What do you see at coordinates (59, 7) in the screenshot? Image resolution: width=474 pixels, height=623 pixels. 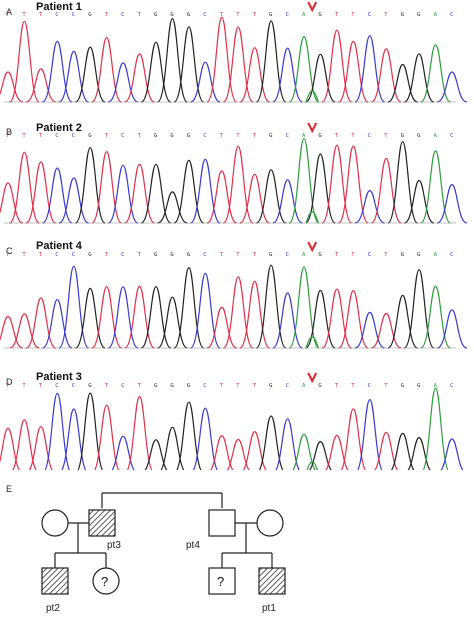 I see `panel-title-a: Patient 1` at bounding box center [59, 7].